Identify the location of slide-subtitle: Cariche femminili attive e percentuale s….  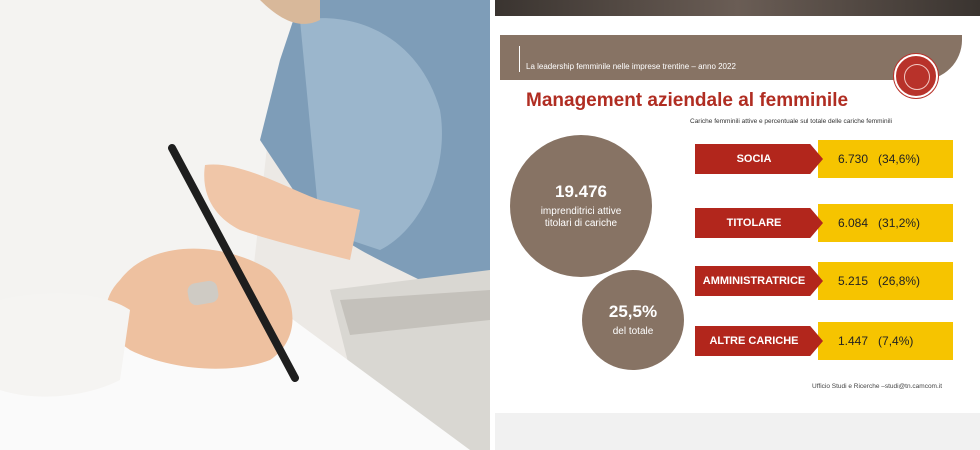
(791, 121).